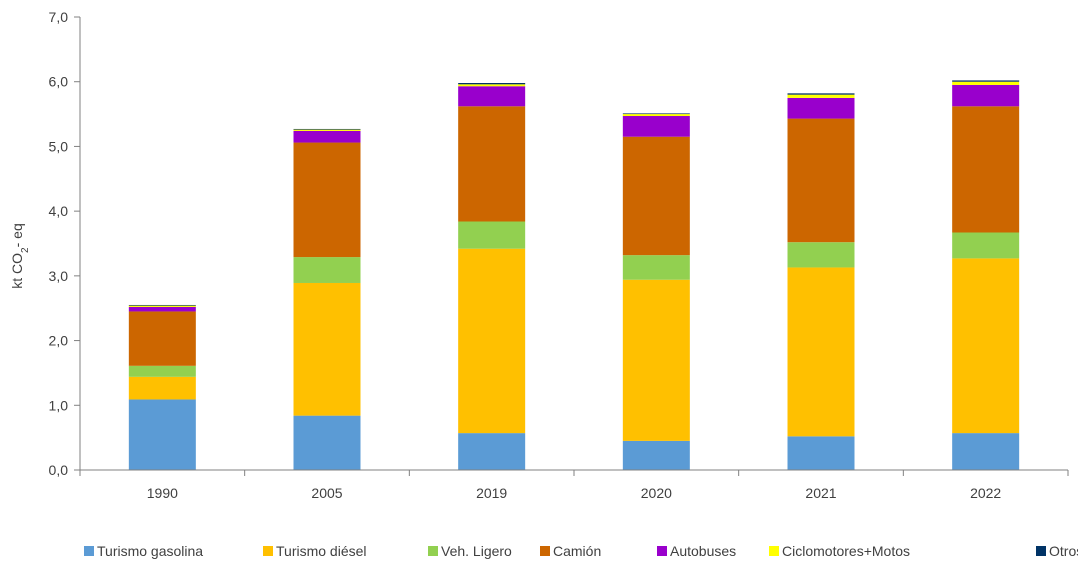 This screenshot has width=1078, height=573. I want to click on y-tick-label: 1,0, so click(59, 405).